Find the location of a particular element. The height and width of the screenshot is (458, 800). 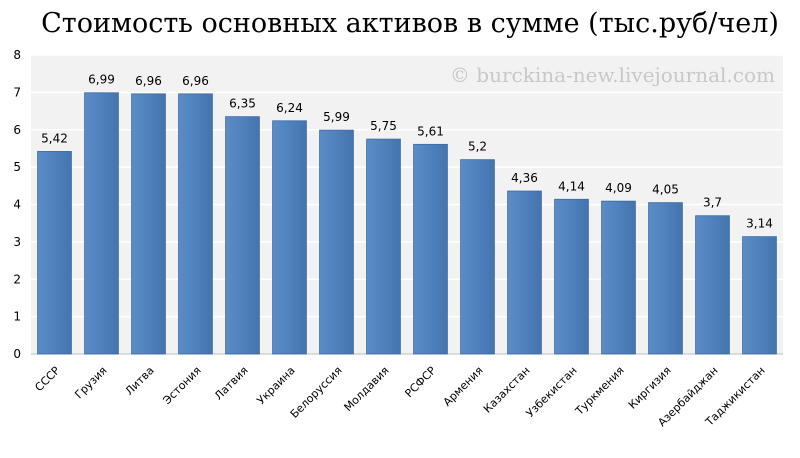

data-label: 5,75 is located at coordinates (383, 126).